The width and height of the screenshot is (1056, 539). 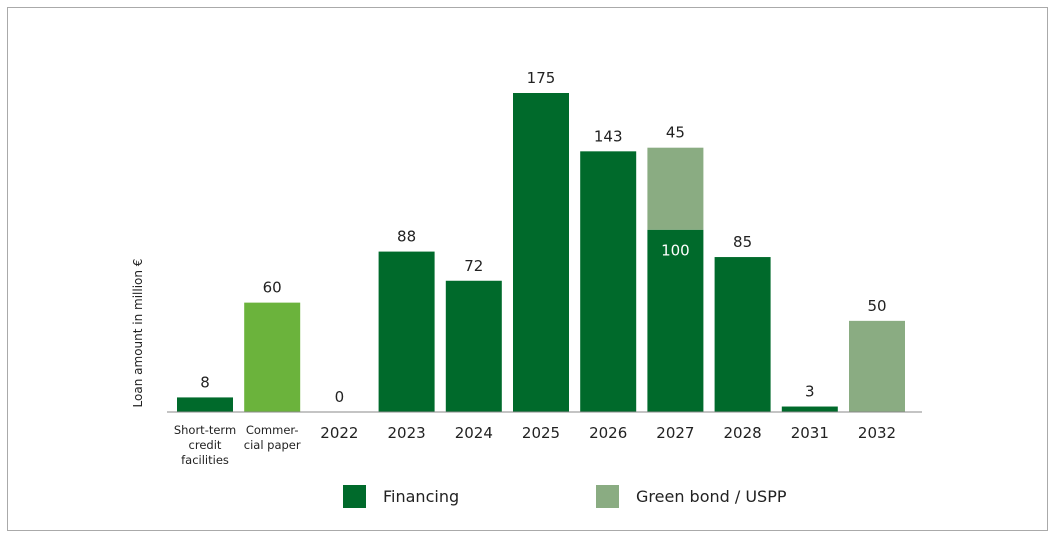 What do you see at coordinates (675, 251) in the screenshot?
I see `inner-label-7: 100` at bounding box center [675, 251].